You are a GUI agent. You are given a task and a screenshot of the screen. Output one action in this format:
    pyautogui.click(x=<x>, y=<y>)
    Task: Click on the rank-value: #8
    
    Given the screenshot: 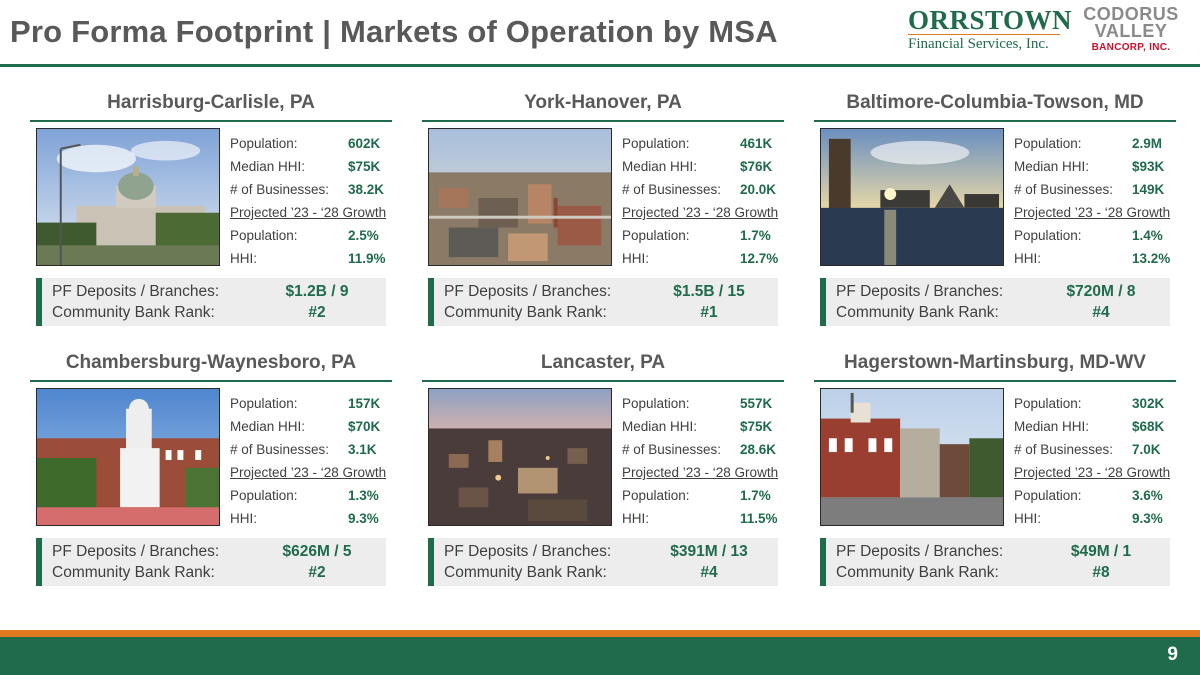 What is the action you would take?
    pyautogui.click(x=1101, y=572)
    